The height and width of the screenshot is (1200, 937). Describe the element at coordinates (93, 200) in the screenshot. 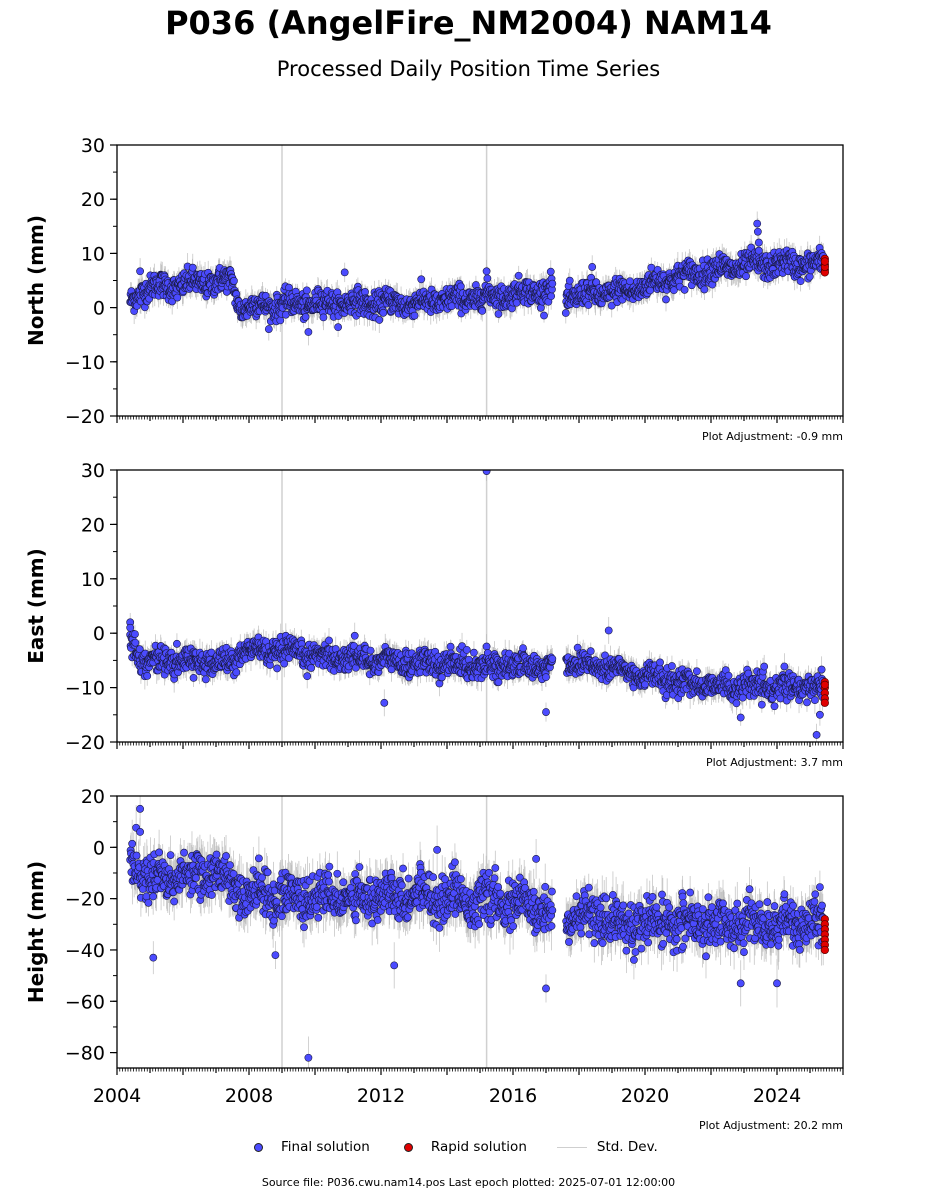

I see `y-tick-label: 20` at that location.